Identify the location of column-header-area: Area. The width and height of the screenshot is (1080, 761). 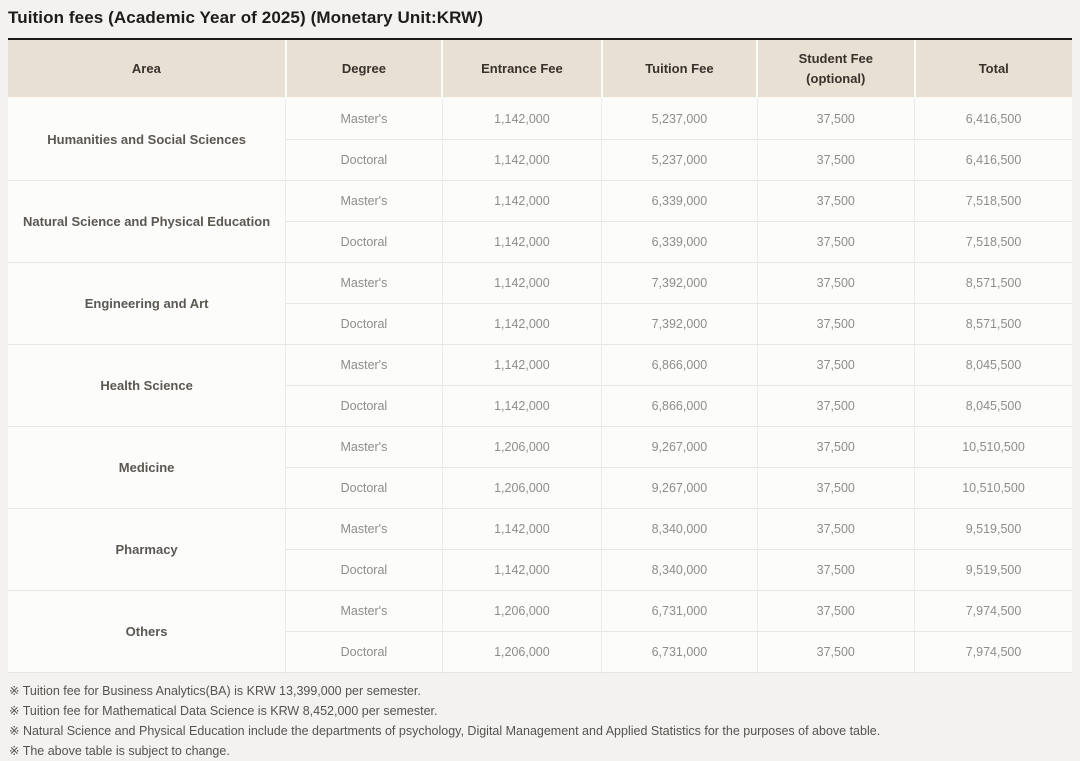
(147, 68).